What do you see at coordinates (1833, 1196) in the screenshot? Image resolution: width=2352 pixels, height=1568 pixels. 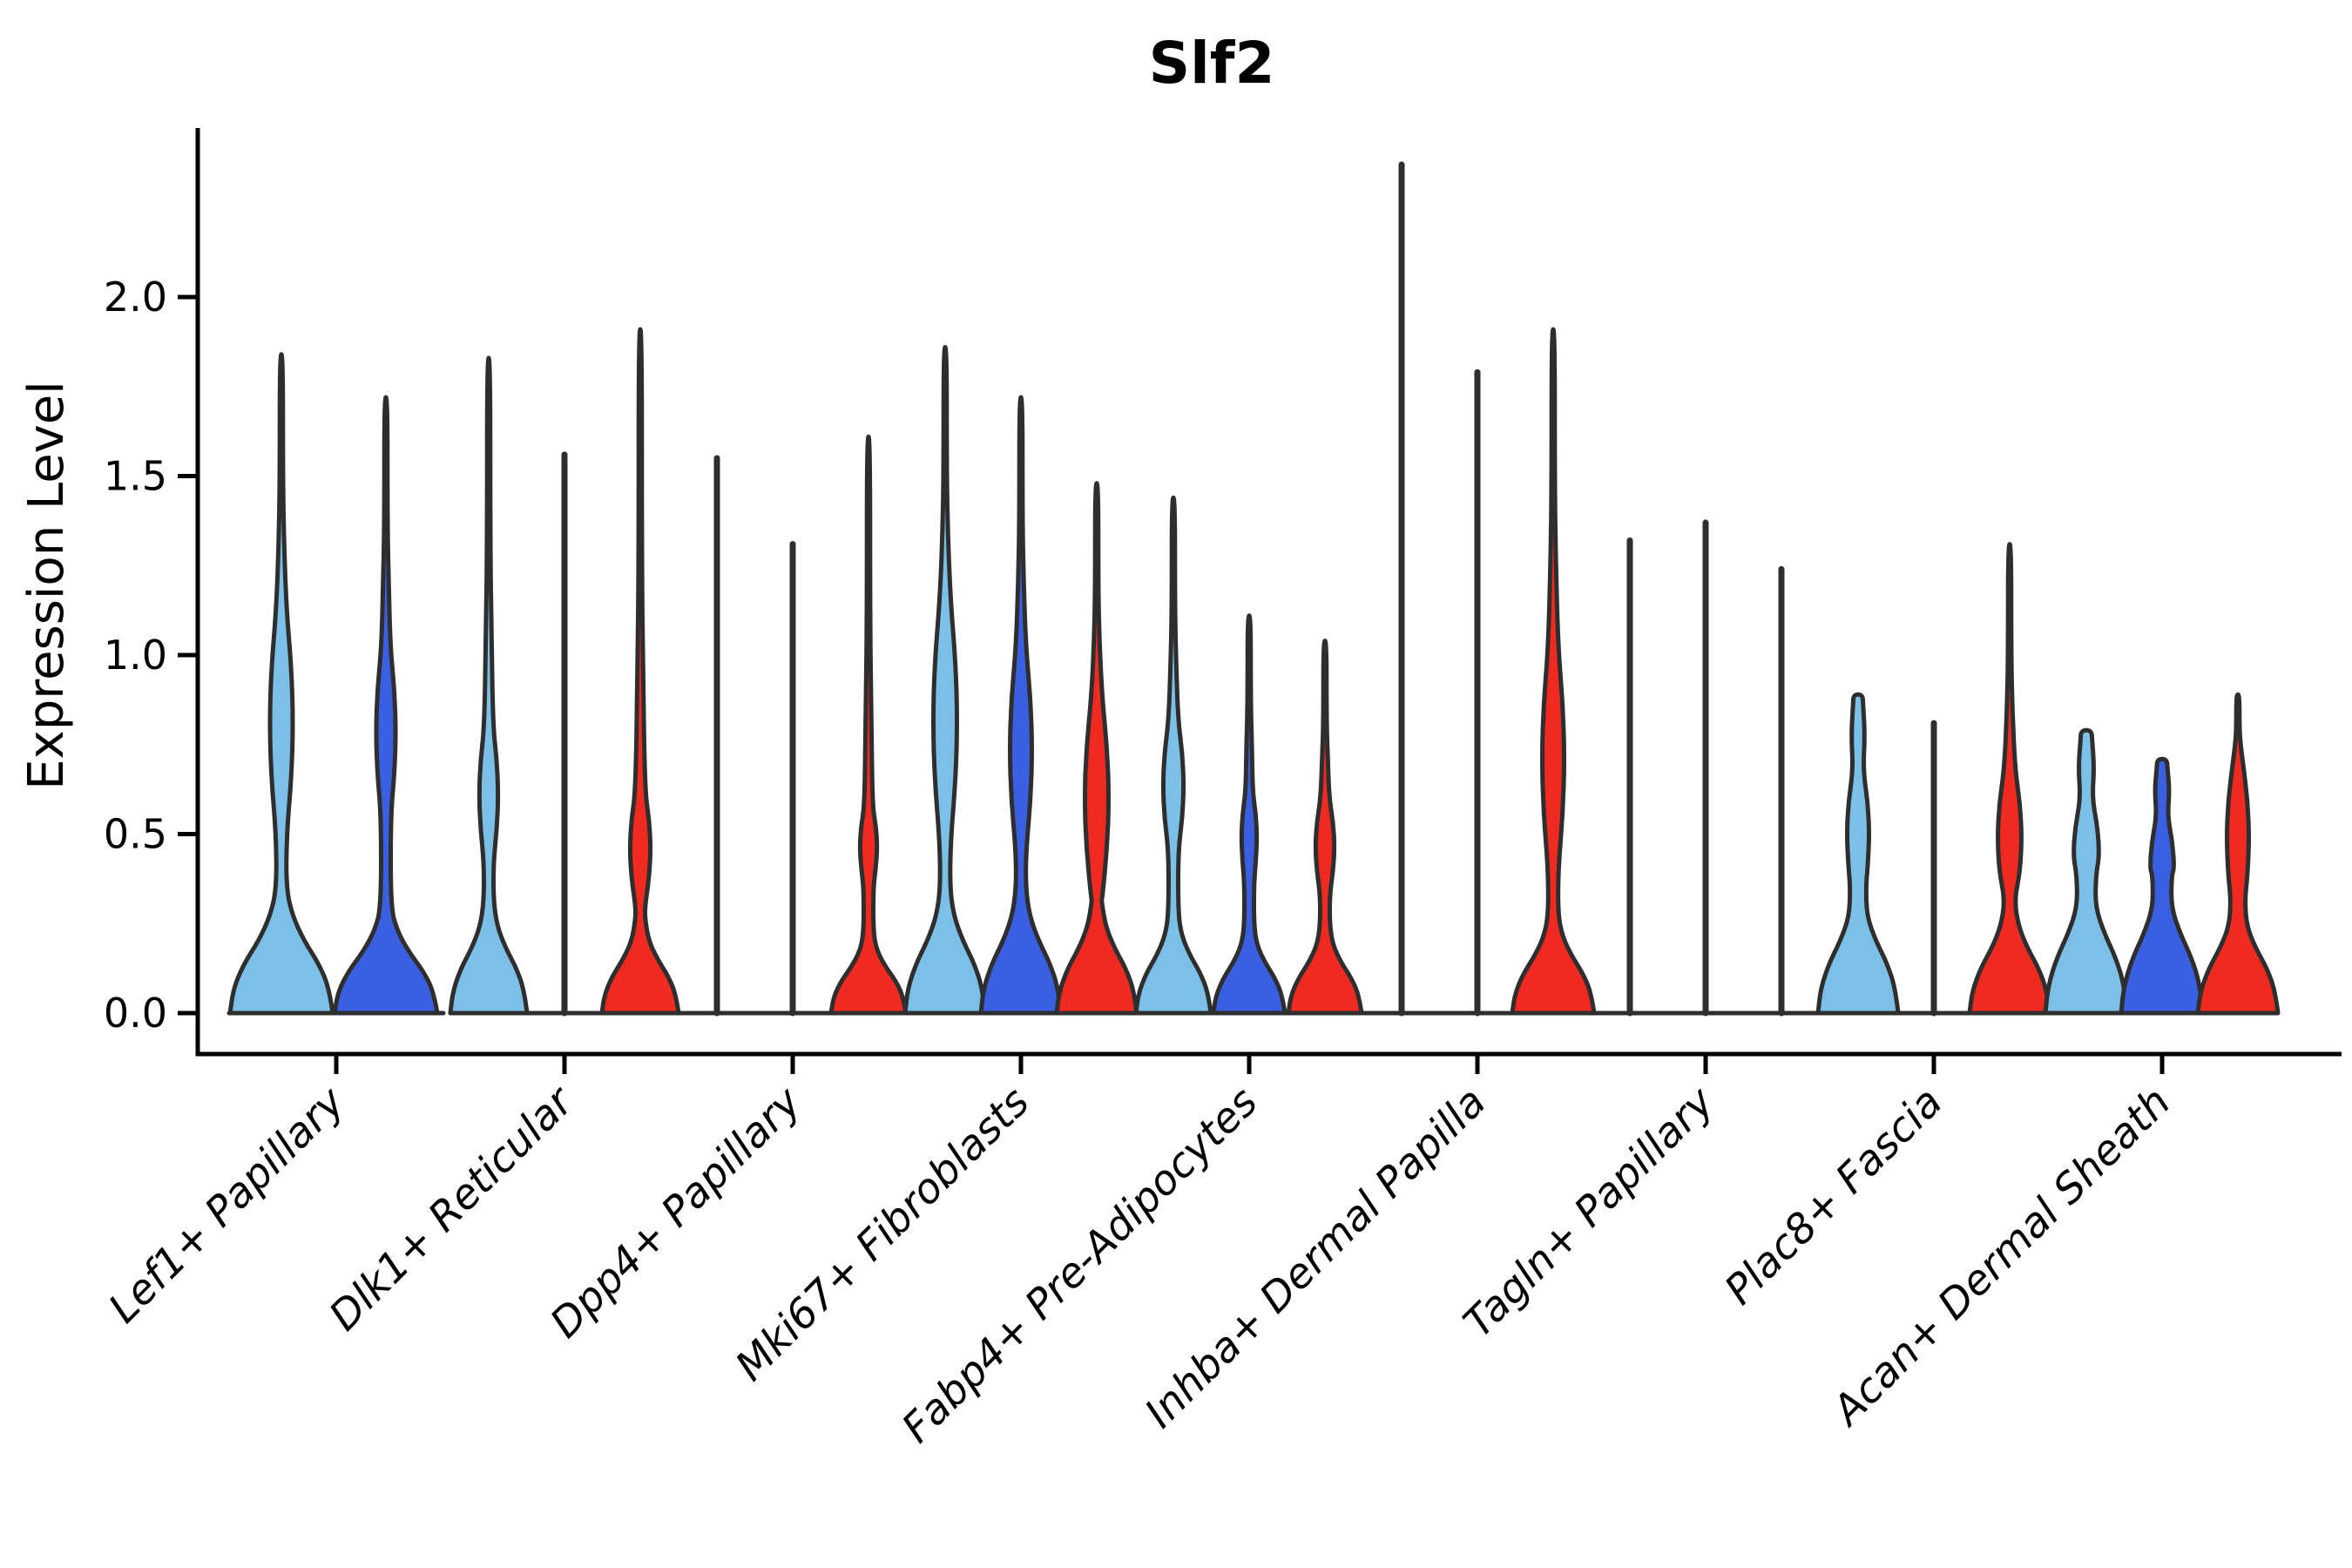 I see `x-tick-label-7: Plac8+ Fascia` at bounding box center [1833, 1196].